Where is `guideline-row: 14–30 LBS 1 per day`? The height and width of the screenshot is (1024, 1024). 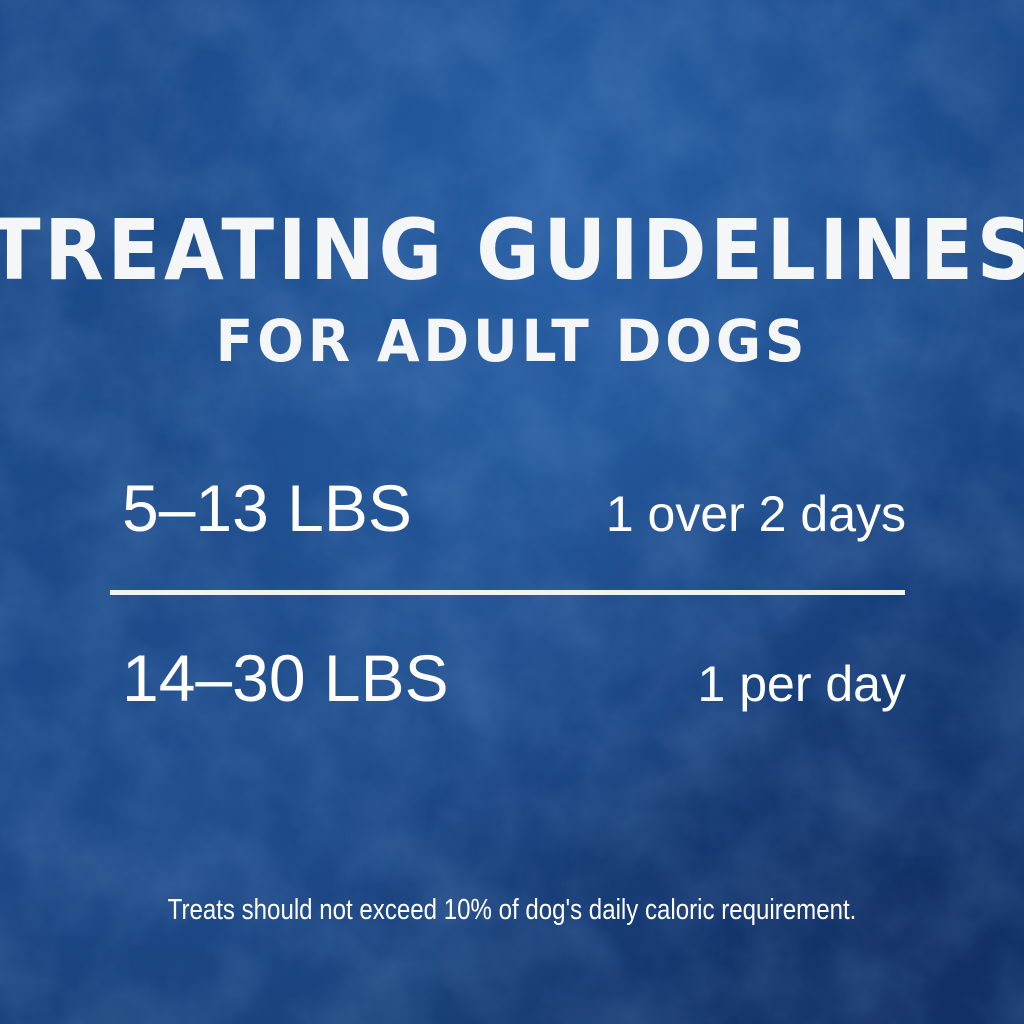 guideline-row: 14–30 LBS 1 per day is located at coordinates (514, 678).